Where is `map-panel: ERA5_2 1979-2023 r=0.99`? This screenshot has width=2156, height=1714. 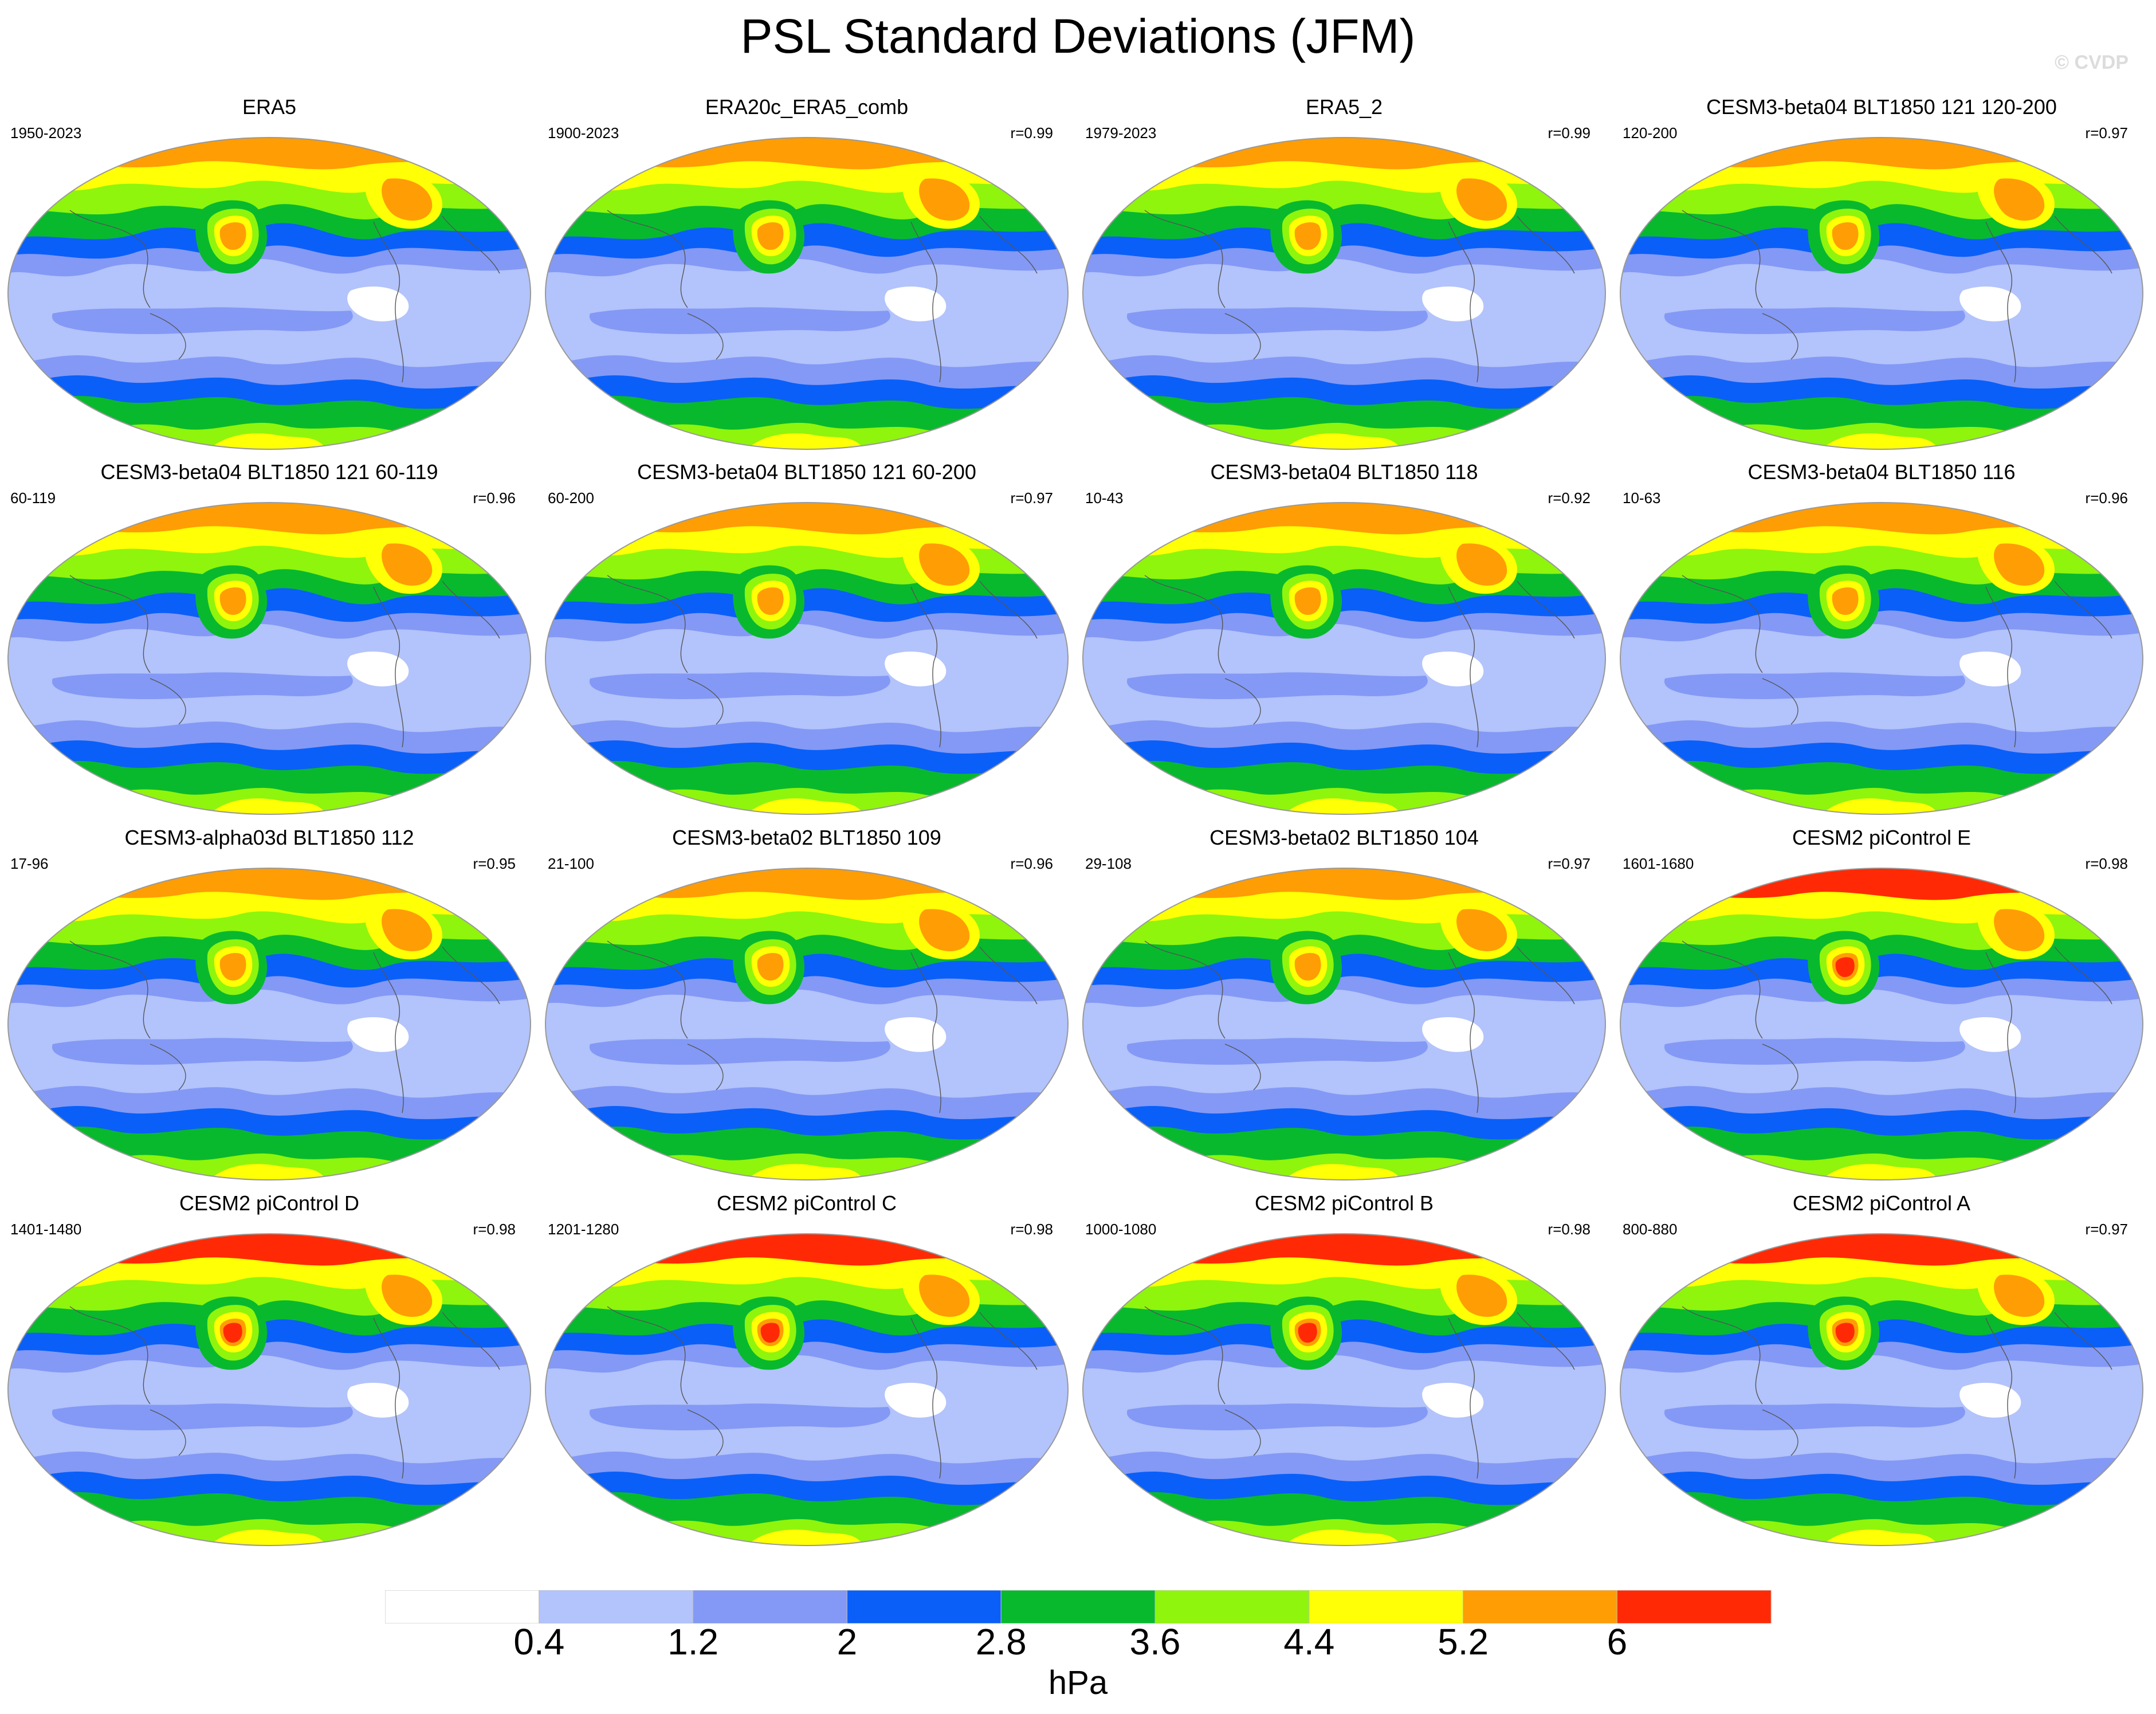
map-panel: ERA5_2 1979-2023 r=0.99 is located at coordinates (1344, 275).